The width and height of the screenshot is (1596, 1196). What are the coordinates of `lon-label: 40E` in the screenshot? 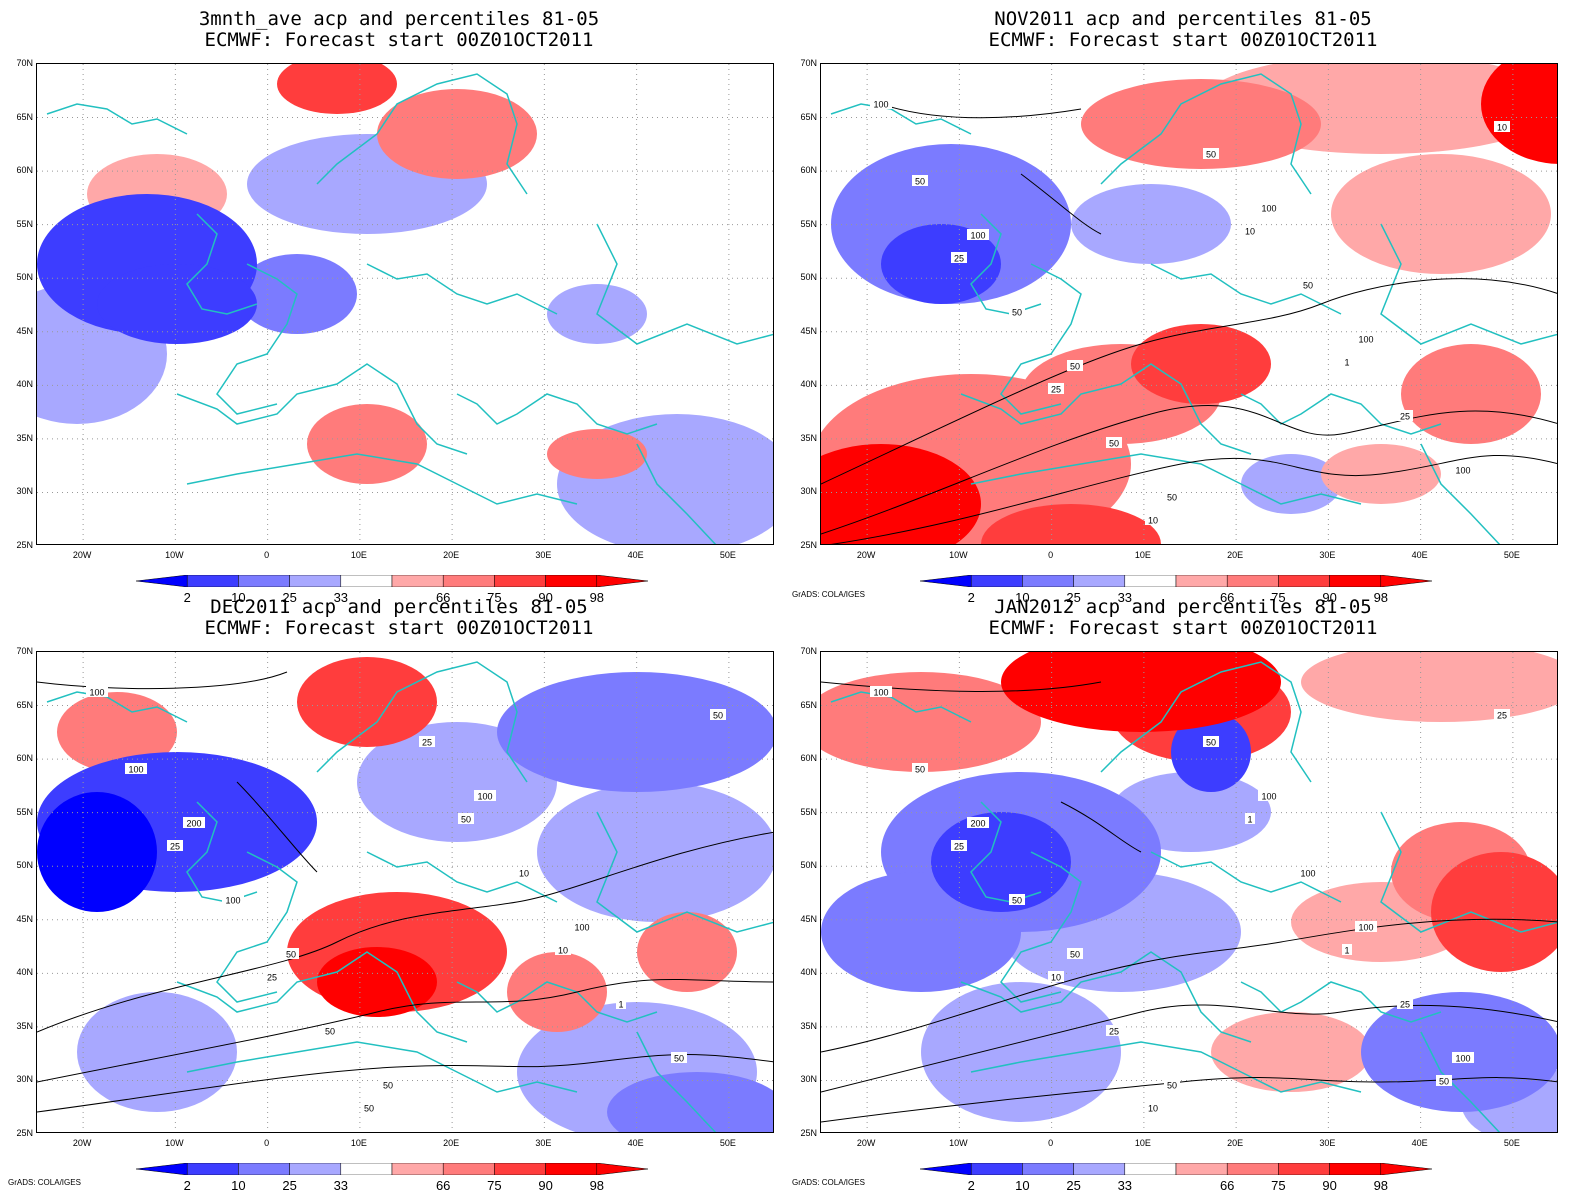 It's located at (635, 555).